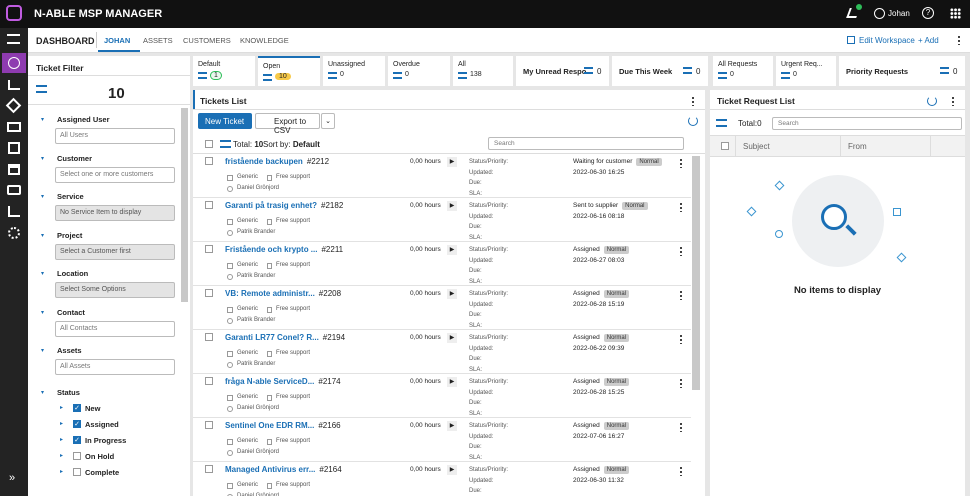 The width and height of the screenshot is (970, 496). Describe the element at coordinates (899, 13) in the screenshot. I see `user-name: Johan` at that location.